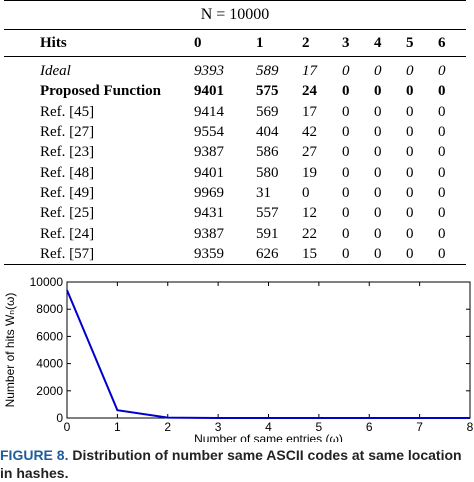  What do you see at coordinates (49, 336) in the screenshot?
I see `y-tick-label: 6000` at bounding box center [49, 336].